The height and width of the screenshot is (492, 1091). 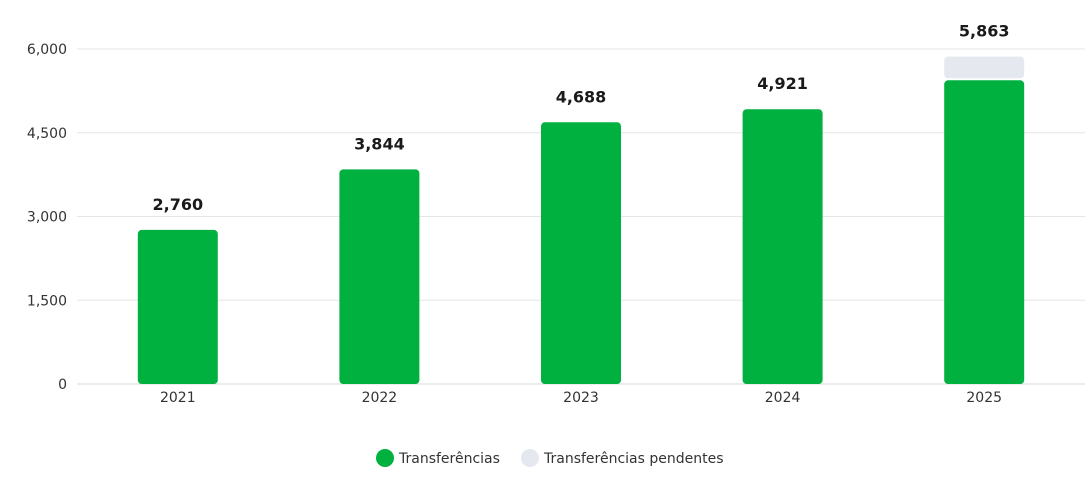 I want to click on x-axis-tick-labels: 2021 2022 2023 2024 2025, so click(x=581, y=398).